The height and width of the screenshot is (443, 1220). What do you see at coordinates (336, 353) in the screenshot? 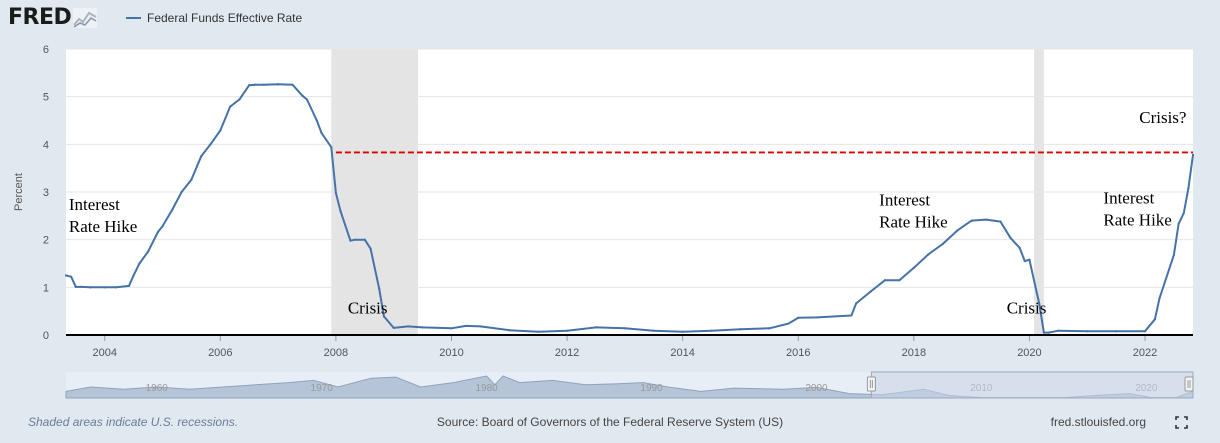
I see `x-tick-label: 2008` at bounding box center [336, 353].